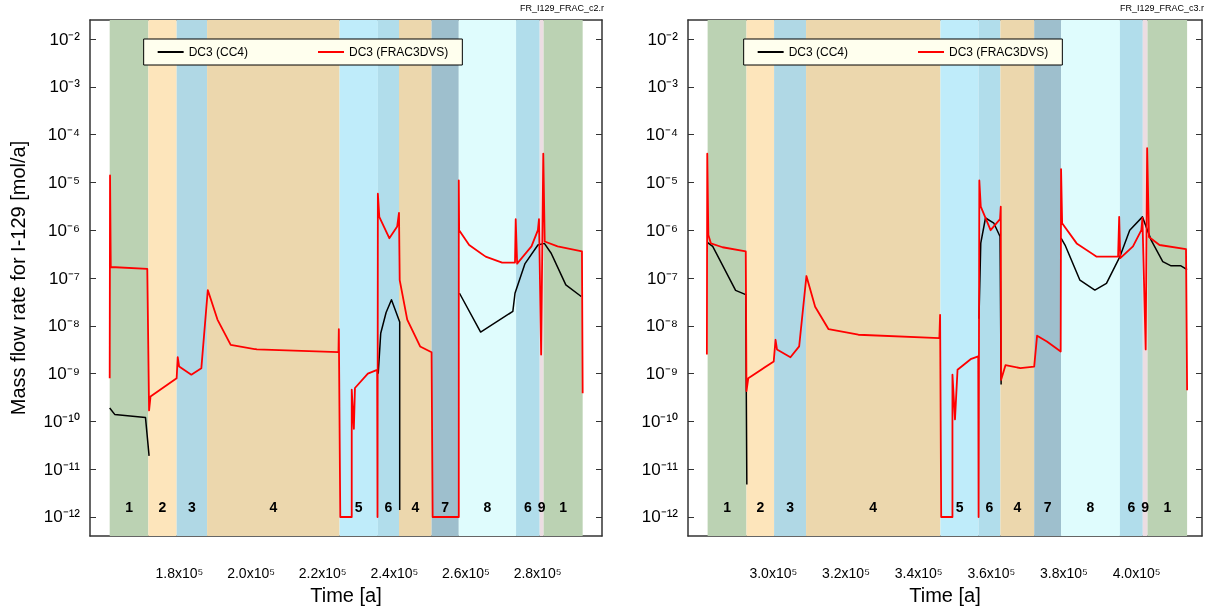 The image size is (1205, 610). I want to click on x-tick-label: 2.6x10⁵, so click(466, 573).